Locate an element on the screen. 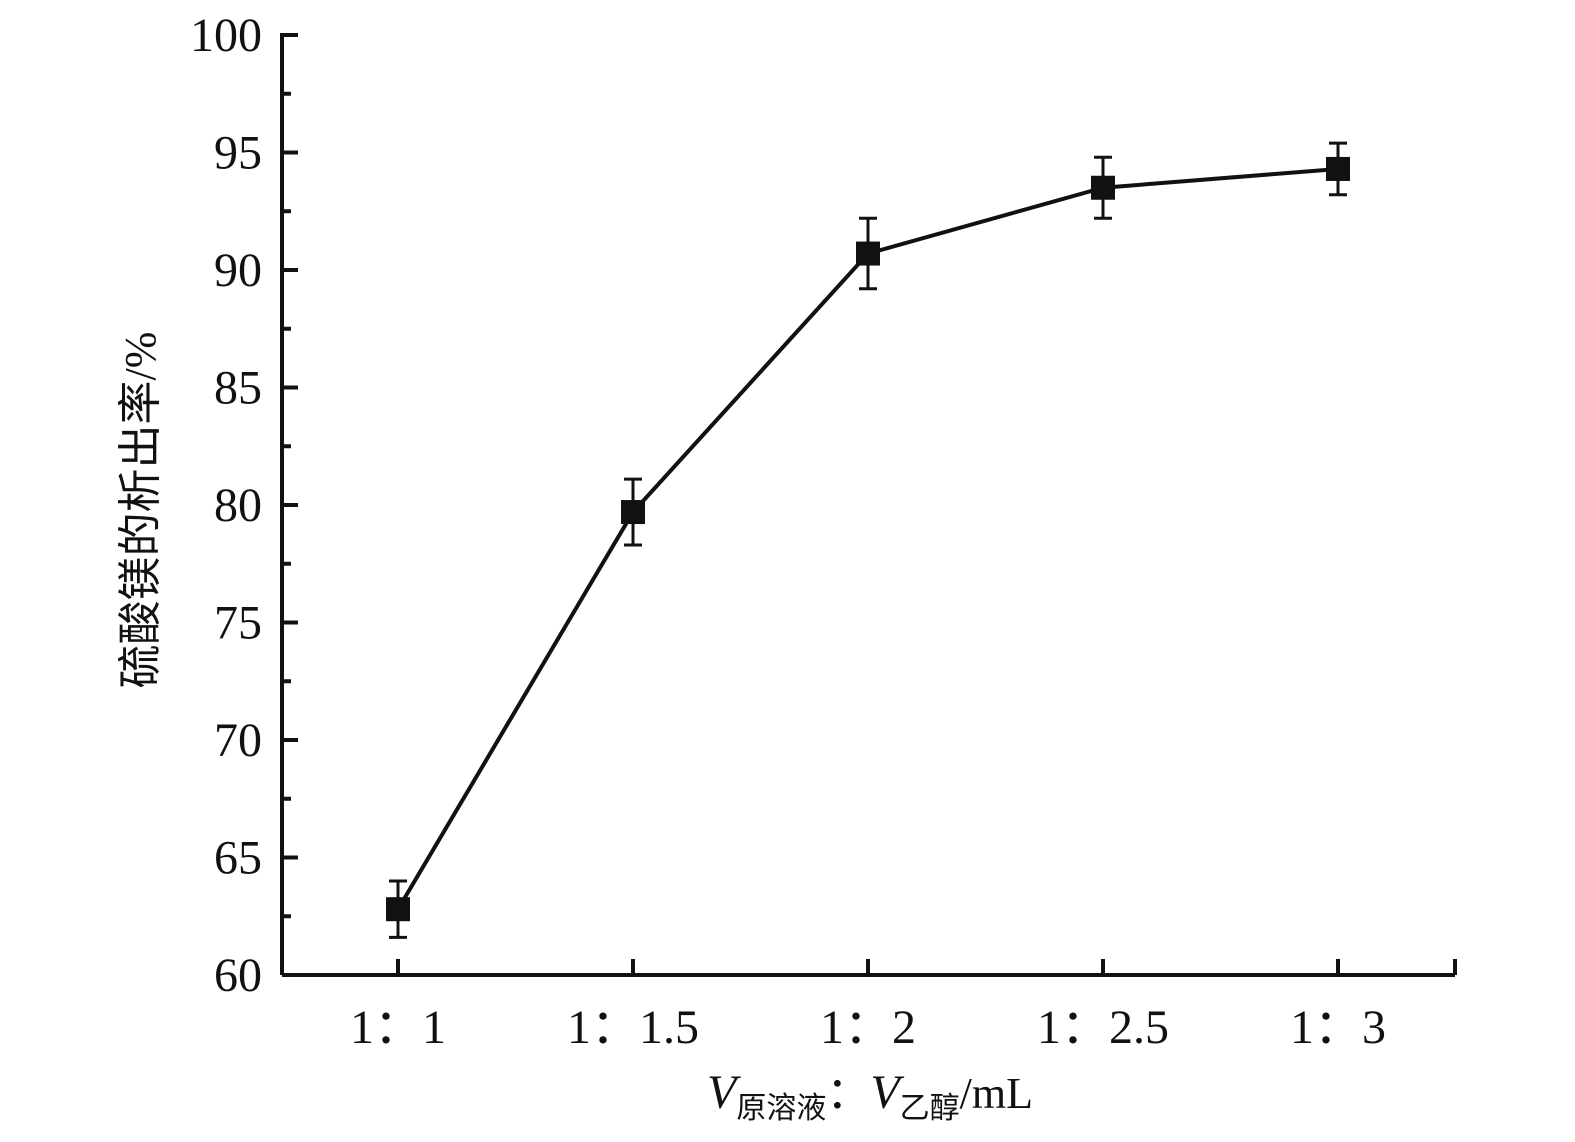  x-axis-title-sub1: 原溶液 is located at coordinates (781, 1108).